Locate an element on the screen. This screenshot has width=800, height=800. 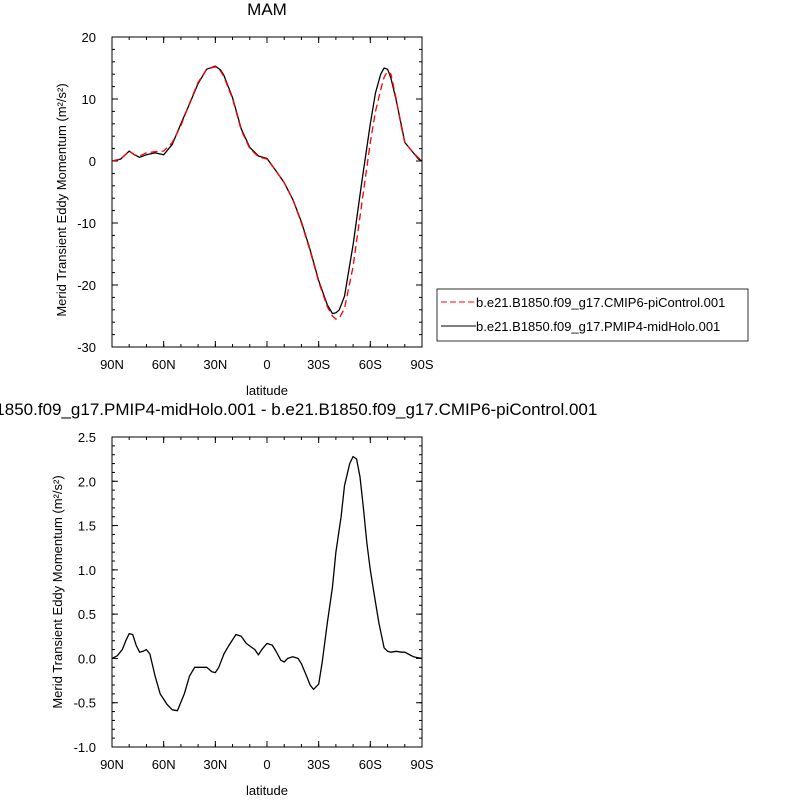
bottom-chart-ylabel: Merid Transient Eddy Momentum (m²/s²) is located at coordinates (57, 591).